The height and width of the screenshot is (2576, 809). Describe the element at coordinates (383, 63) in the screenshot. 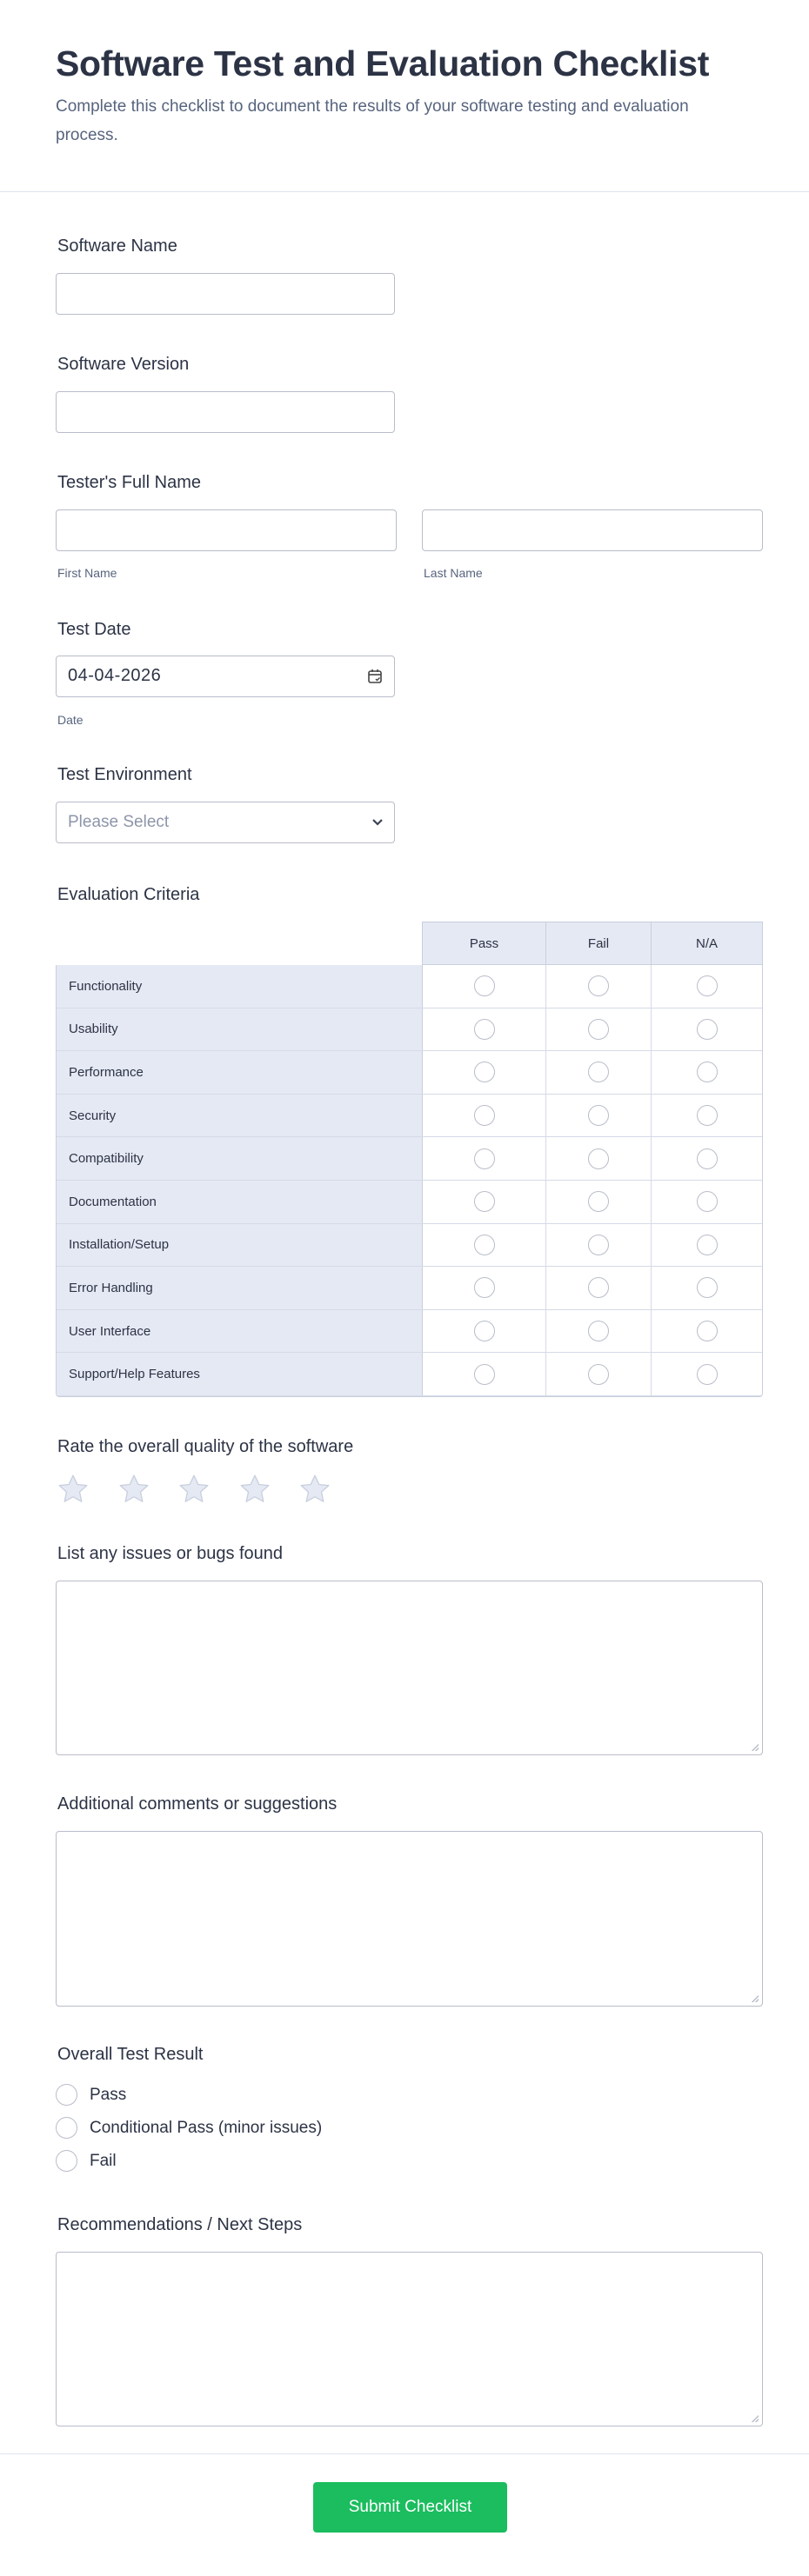

I see `page-title: Software Test and Evaluation Checklist` at that location.